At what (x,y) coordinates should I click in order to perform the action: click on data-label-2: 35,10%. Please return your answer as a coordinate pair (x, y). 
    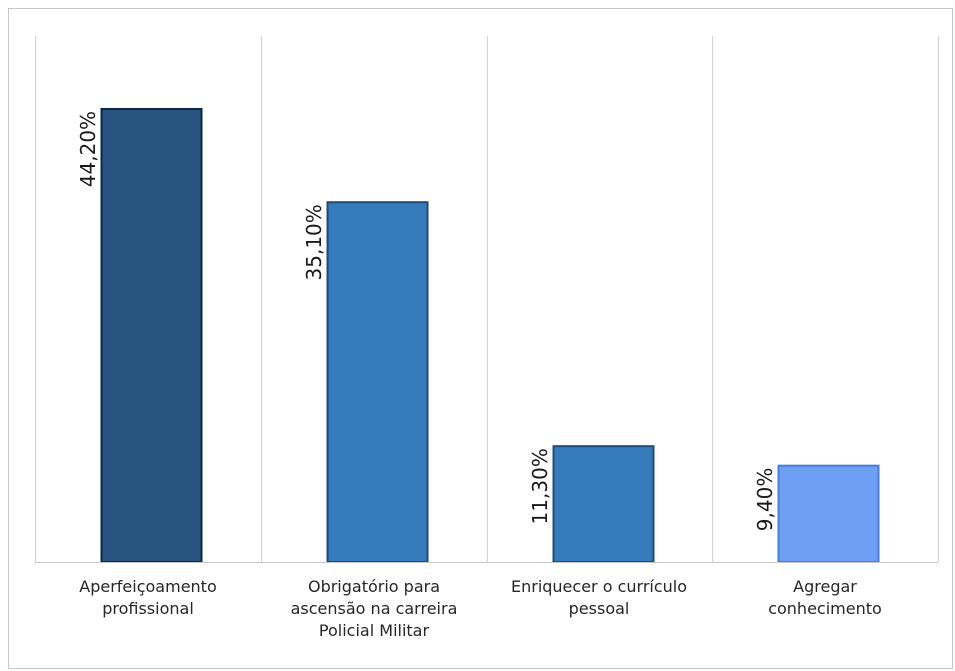
    Looking at the image, I should click on (314, 242).